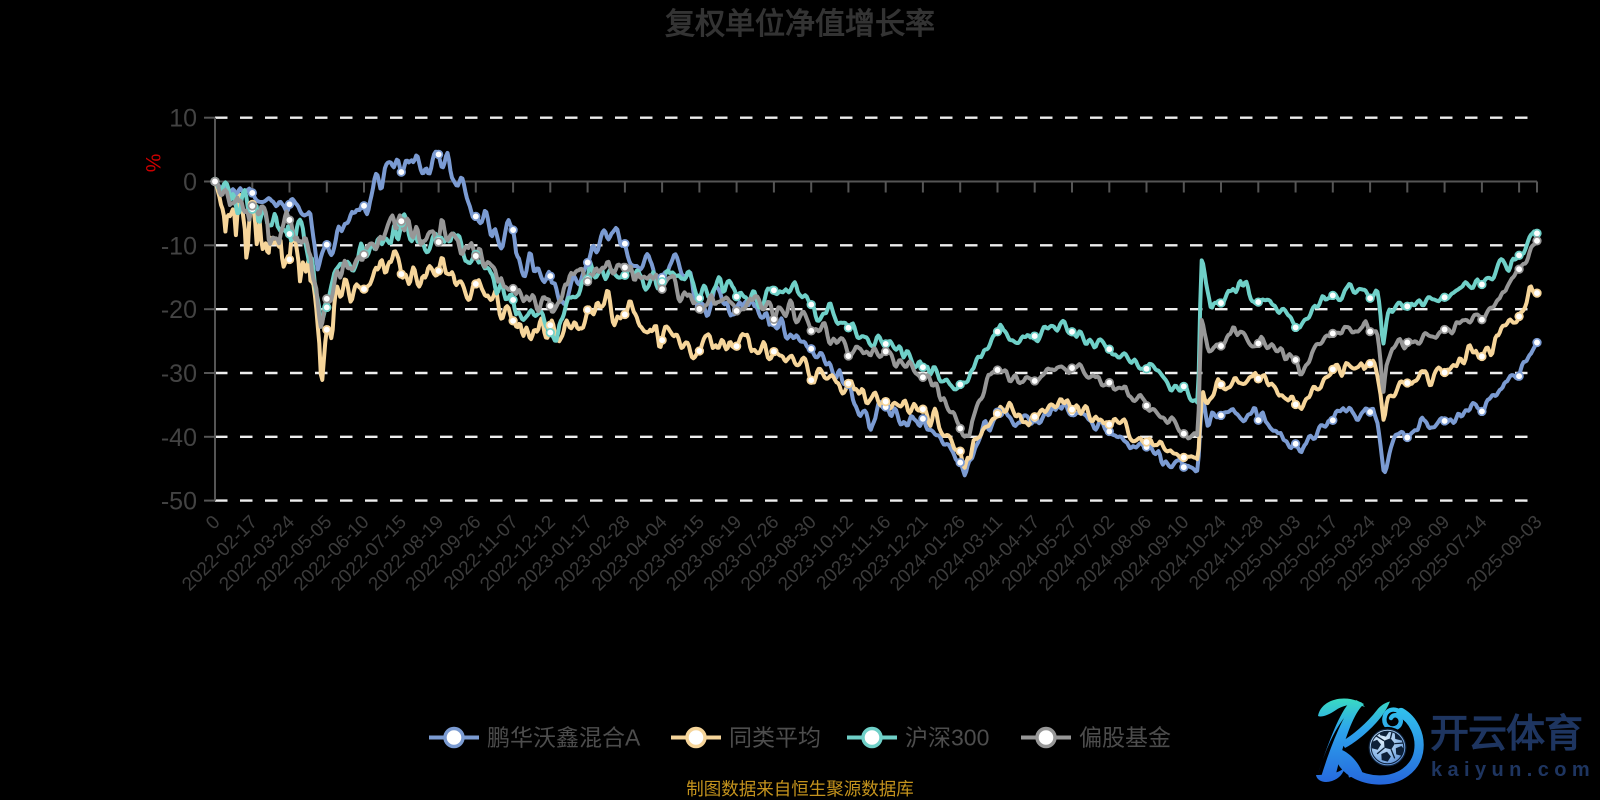 The height and width of the screenshot is (800, 1600). I want to click on svg-text: kaiyun.com, so click(1513, 770).